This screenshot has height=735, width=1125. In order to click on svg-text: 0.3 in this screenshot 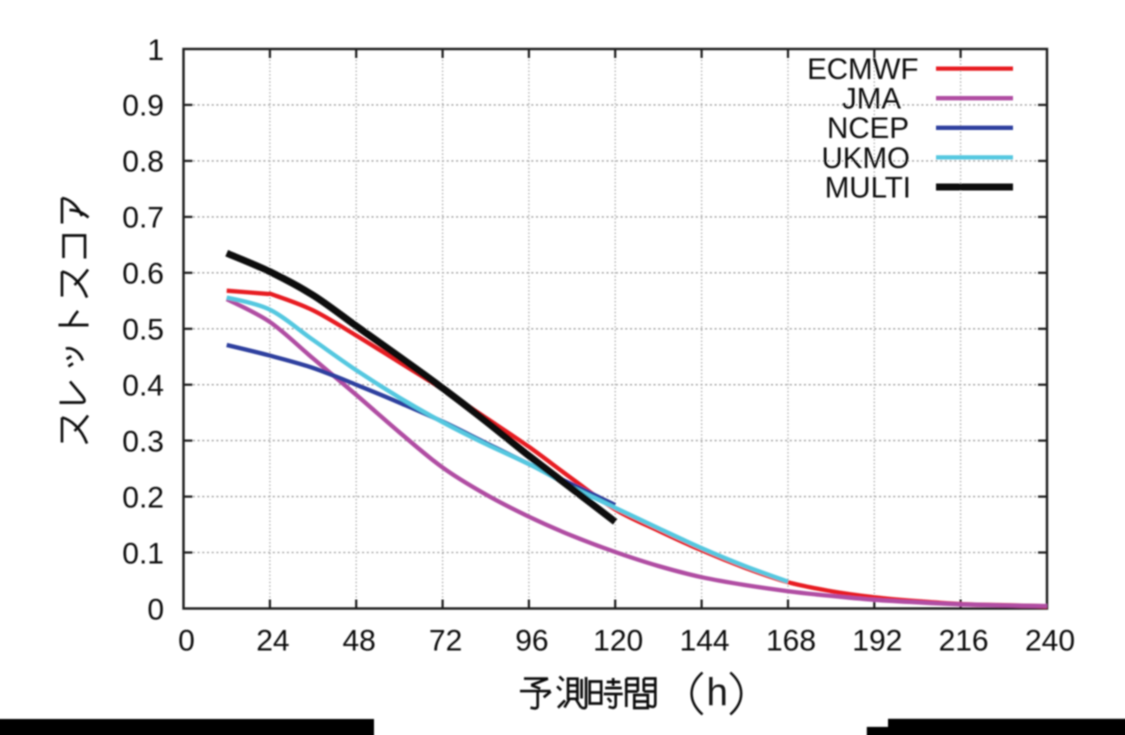, I will do `click(143, 441)`.